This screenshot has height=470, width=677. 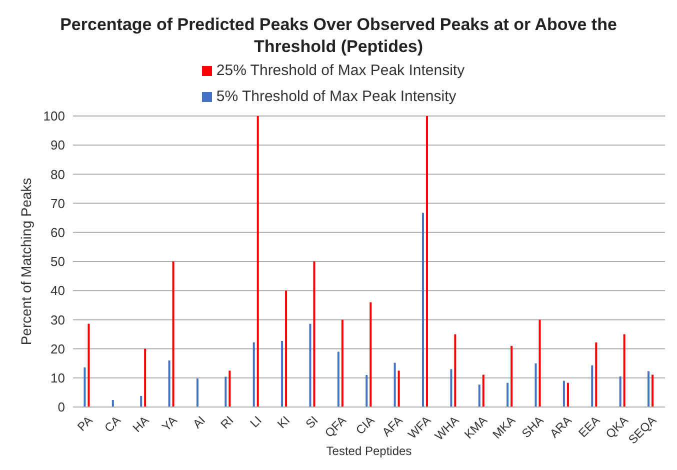 I want to click on legend-label: 5% Threshold of Max Peak Intensity, so click(x=336, y=96).